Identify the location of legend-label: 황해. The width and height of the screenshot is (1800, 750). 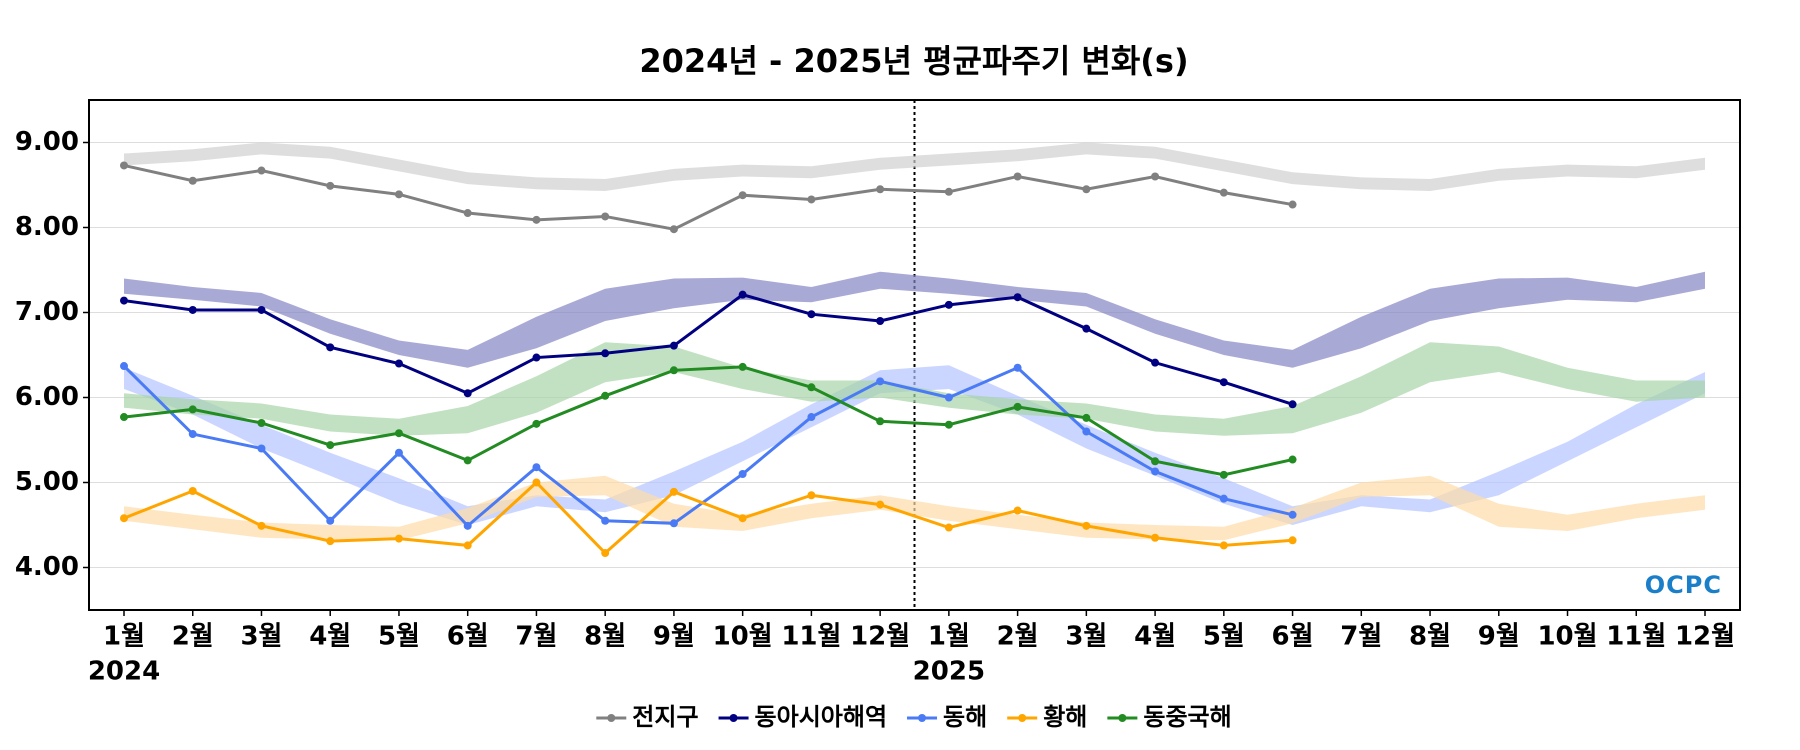
(1065, 717).